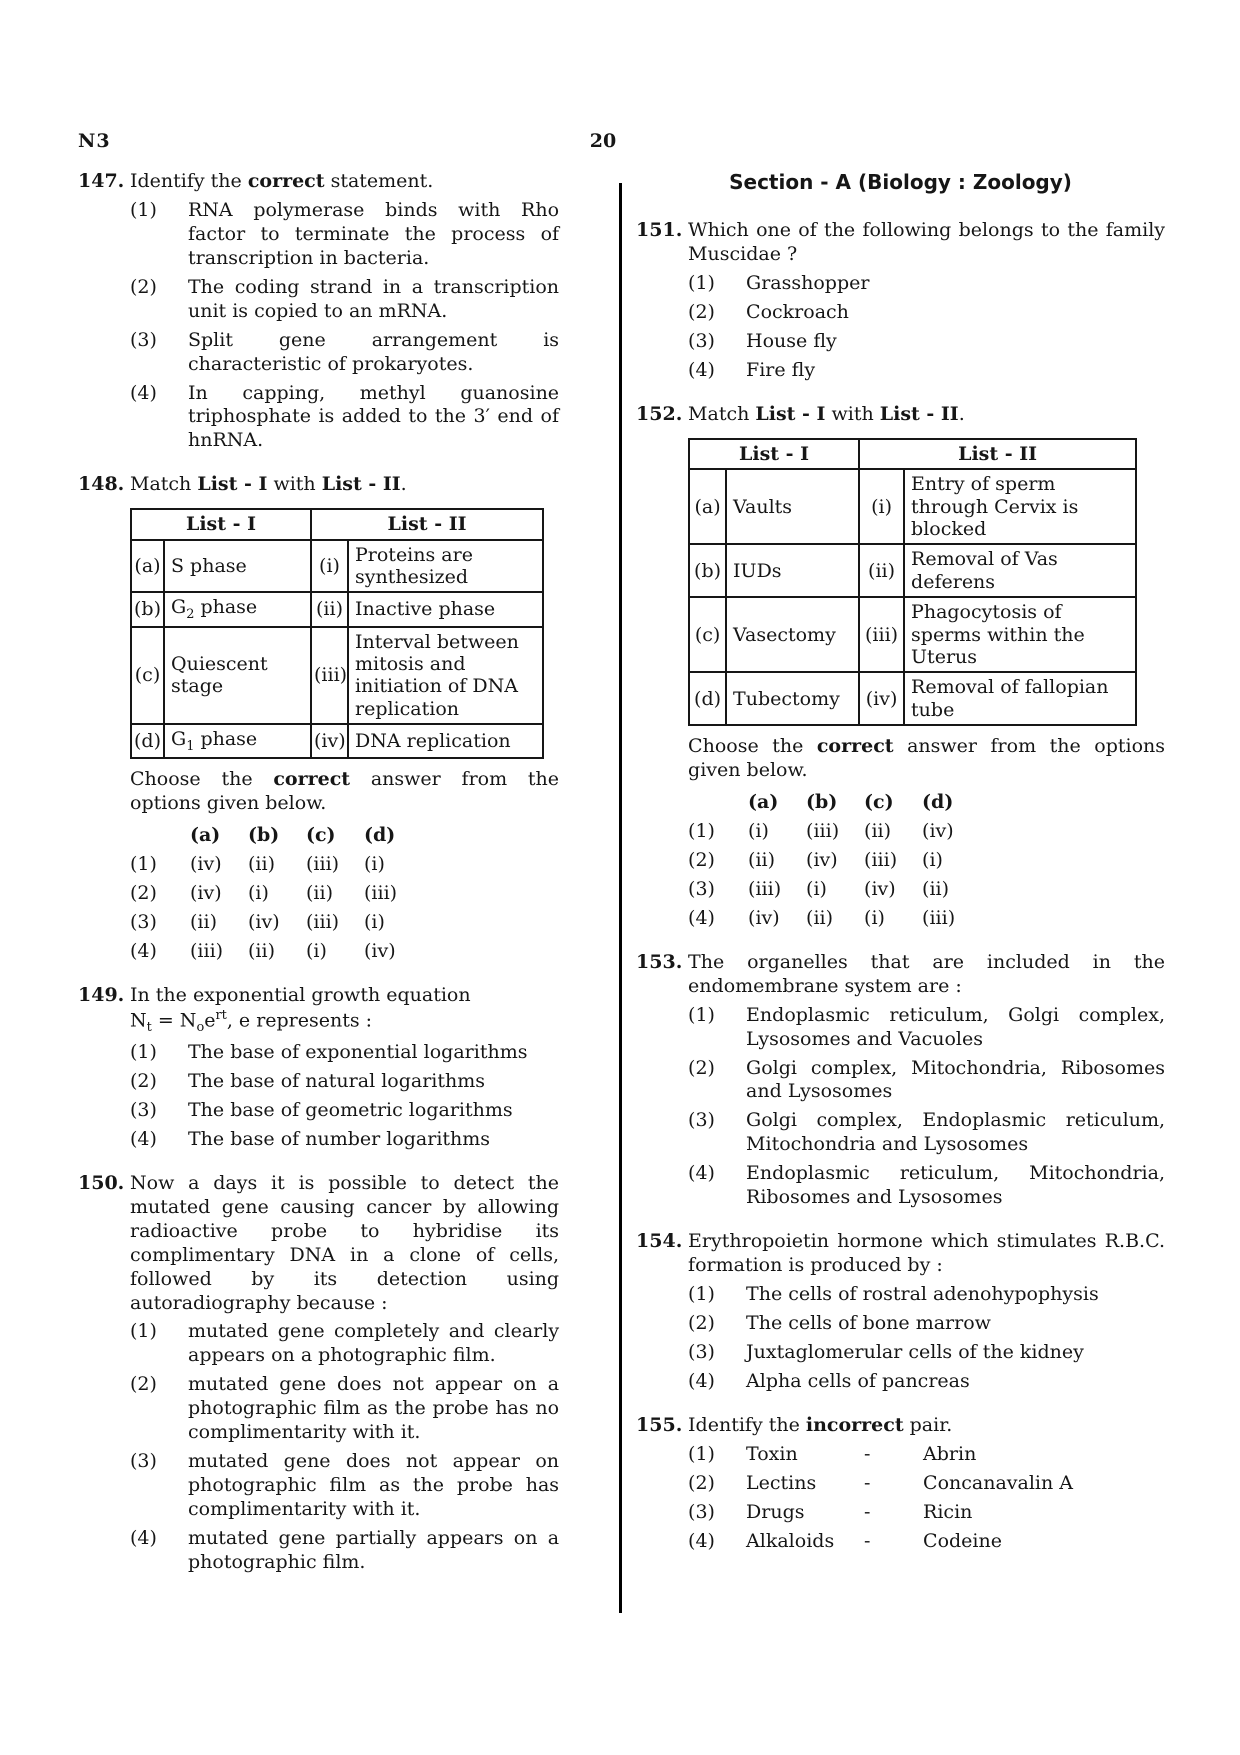  I want to click on text: Vasectomy, so click(784, 634).